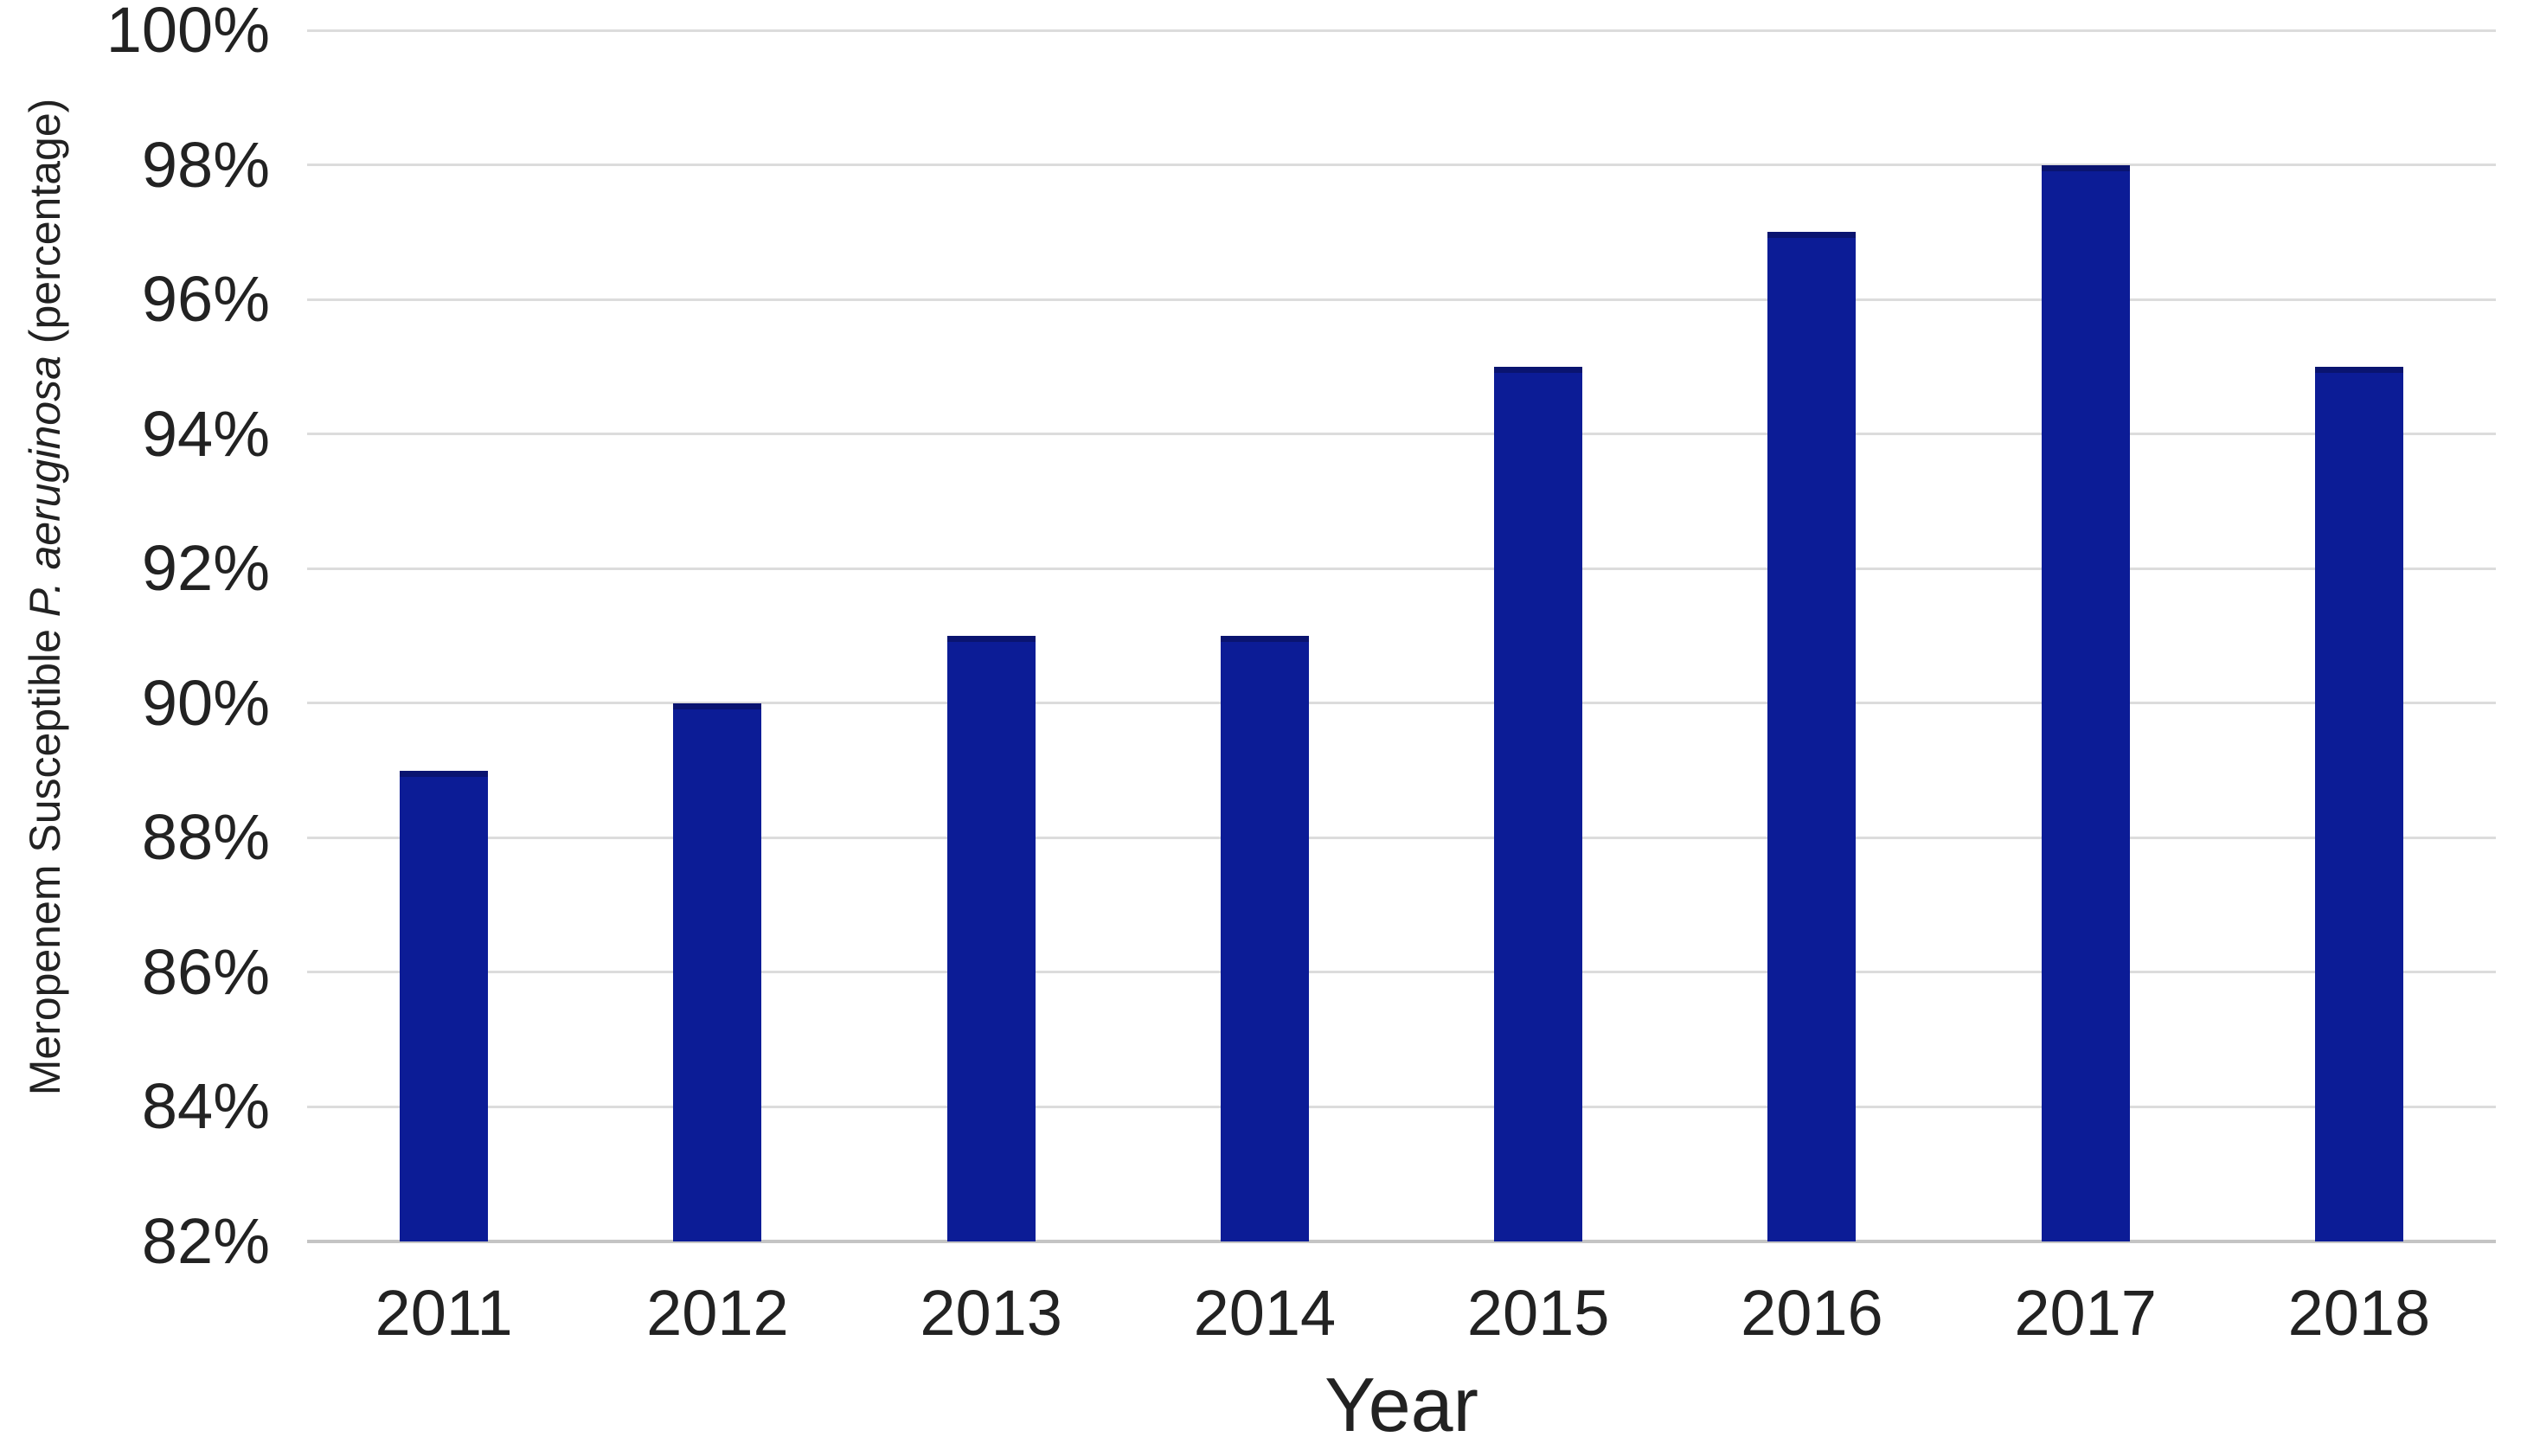 This screenshot has width=2527, height=1456. Describe the element at coordinates (444, 1313) in the screenshot. I see `x-tick-label-2011: 2011` at that location.